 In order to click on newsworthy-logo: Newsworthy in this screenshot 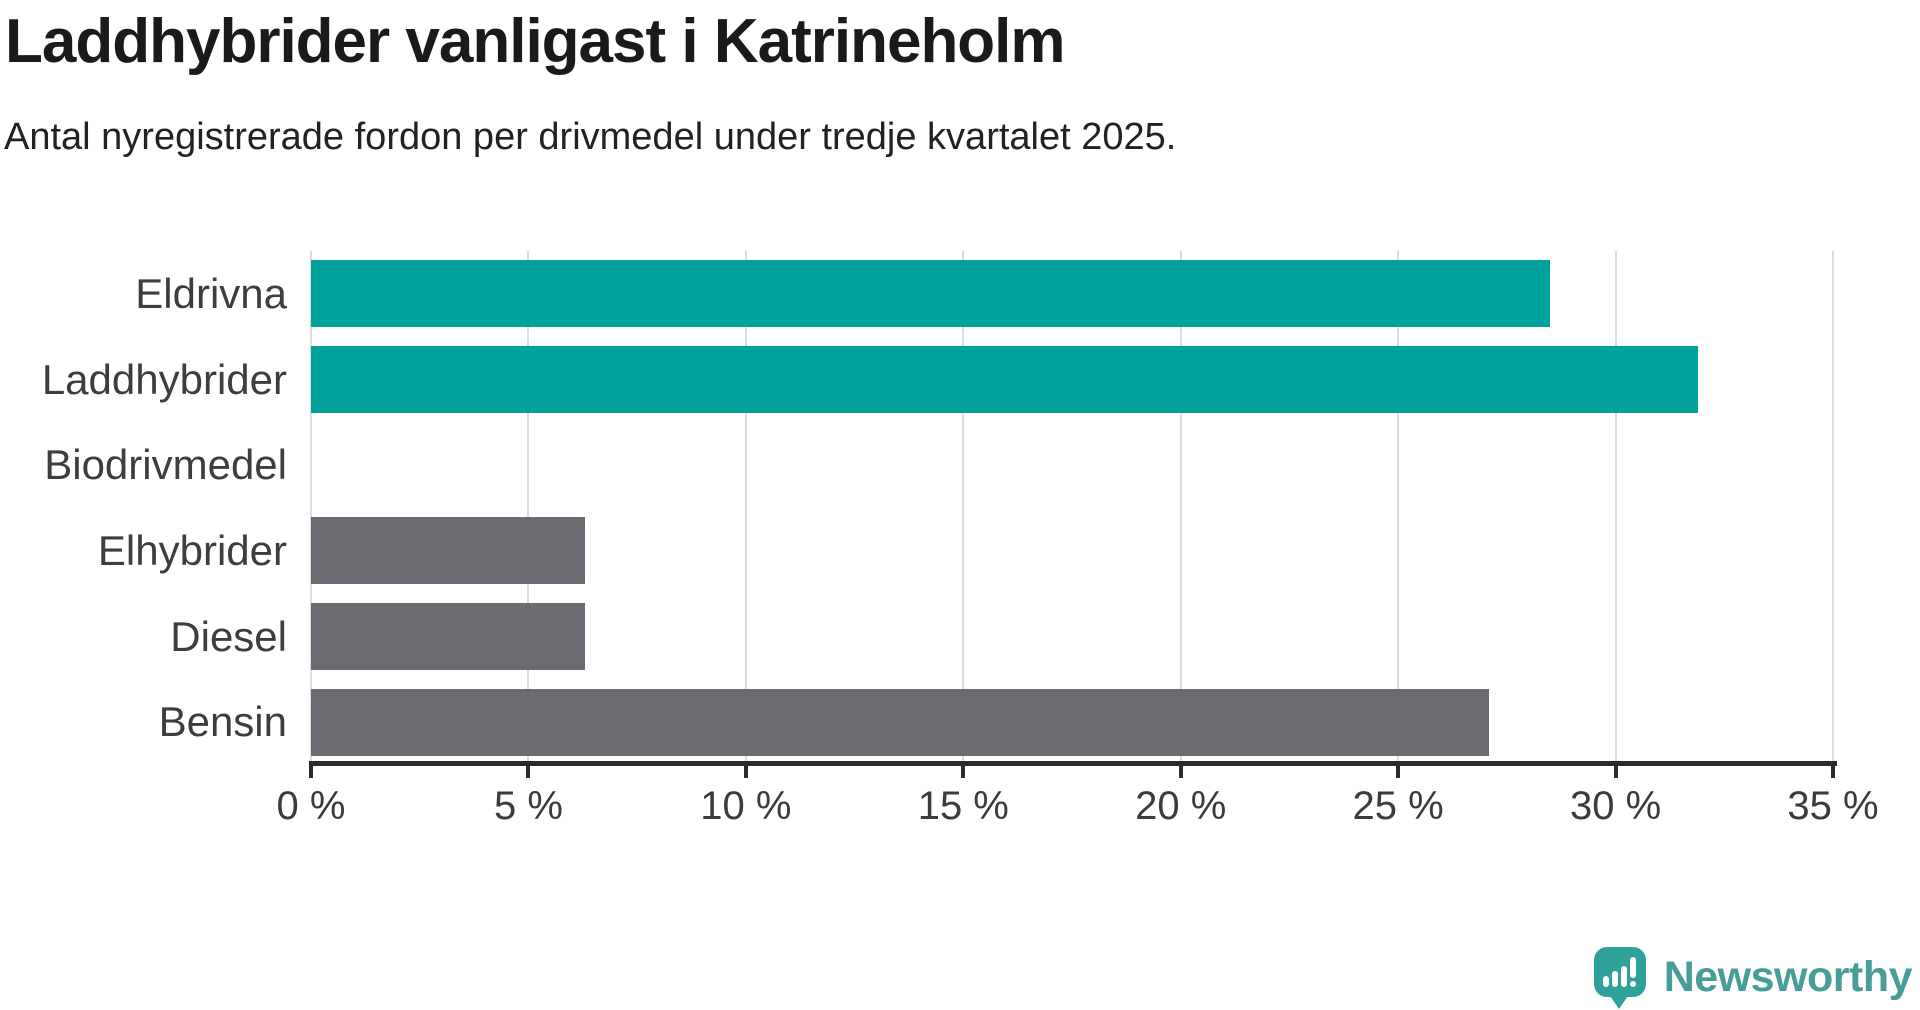, I will do `click(1753, 977)`.